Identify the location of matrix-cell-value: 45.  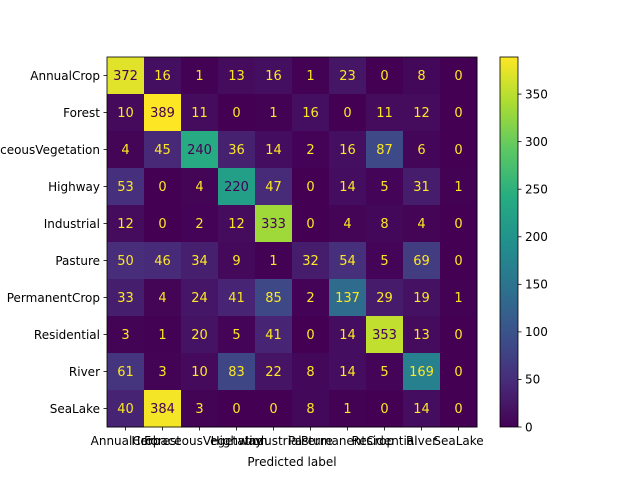
(162, 150).